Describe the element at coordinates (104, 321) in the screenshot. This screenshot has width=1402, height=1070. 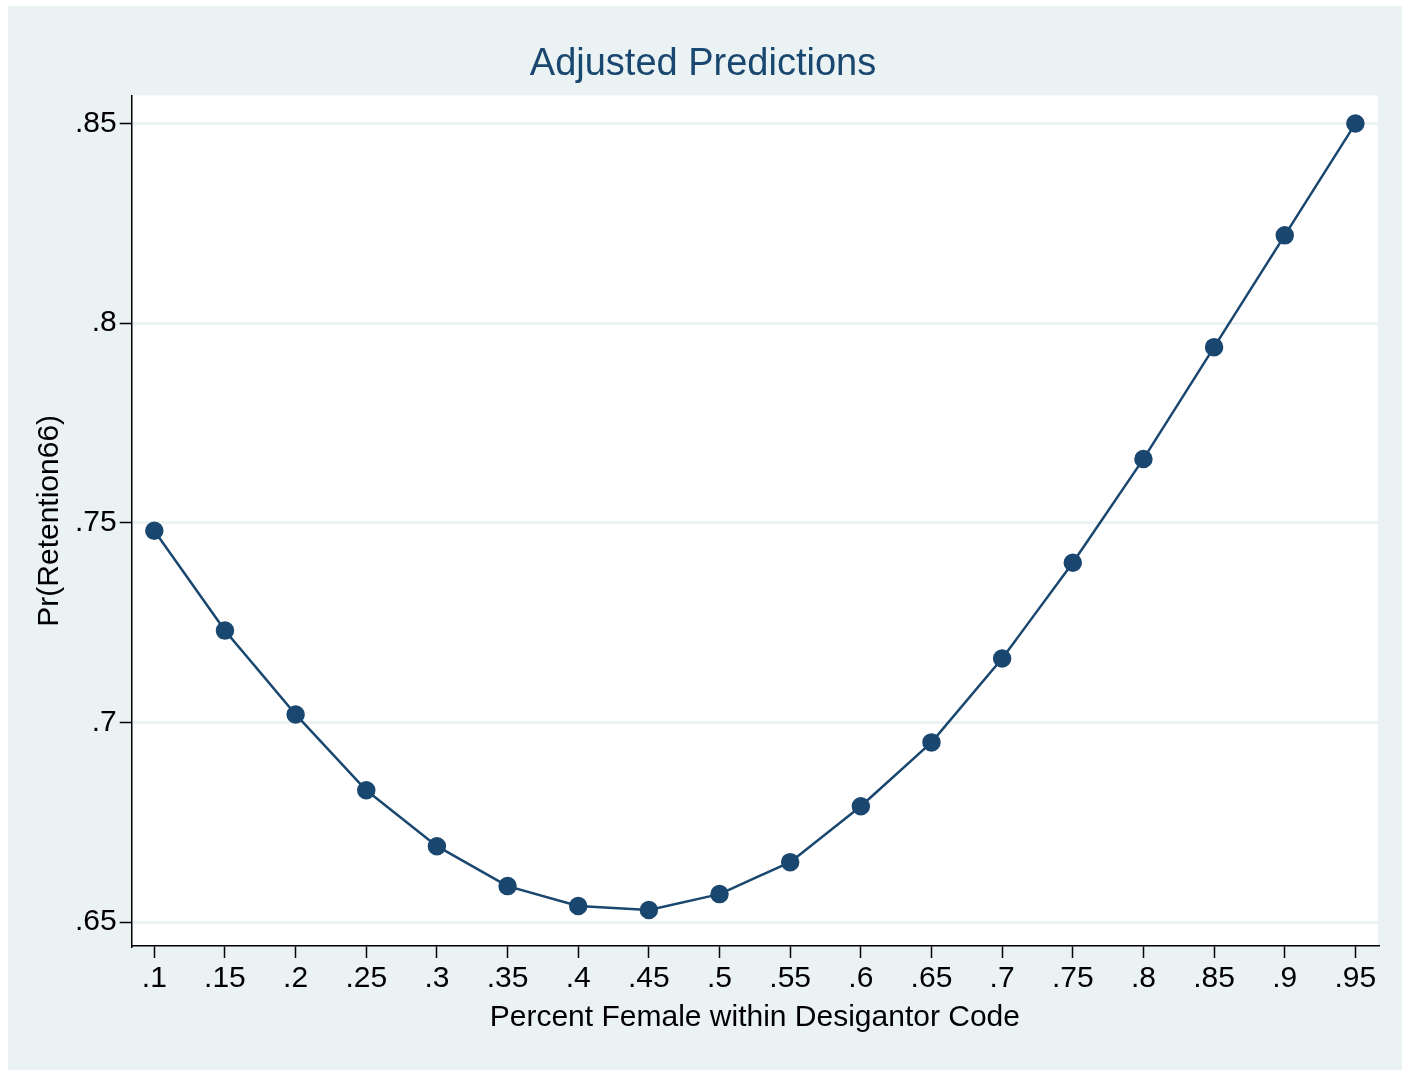
I see `y-tick-label: .8` at that location.